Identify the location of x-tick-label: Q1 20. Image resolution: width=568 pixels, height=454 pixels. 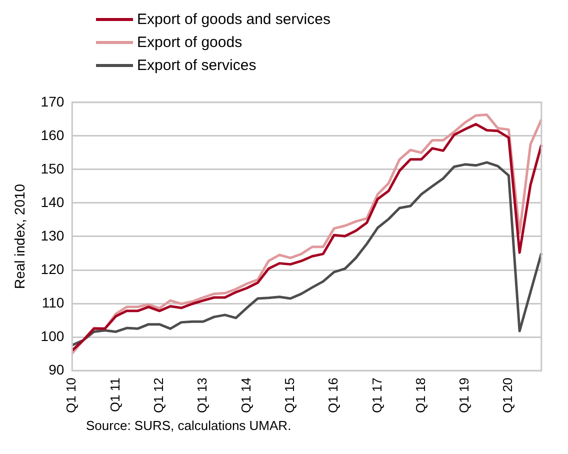
(508, 396).